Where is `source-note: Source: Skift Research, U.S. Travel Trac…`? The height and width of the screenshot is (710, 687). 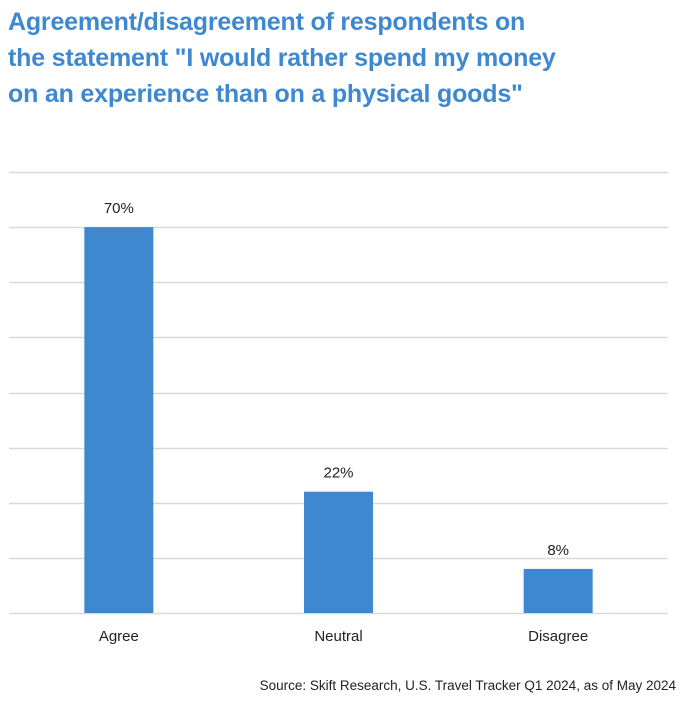 source-note: Source: Skift Research, U.S. Travel Trac… is located at coordinates (467, 685).